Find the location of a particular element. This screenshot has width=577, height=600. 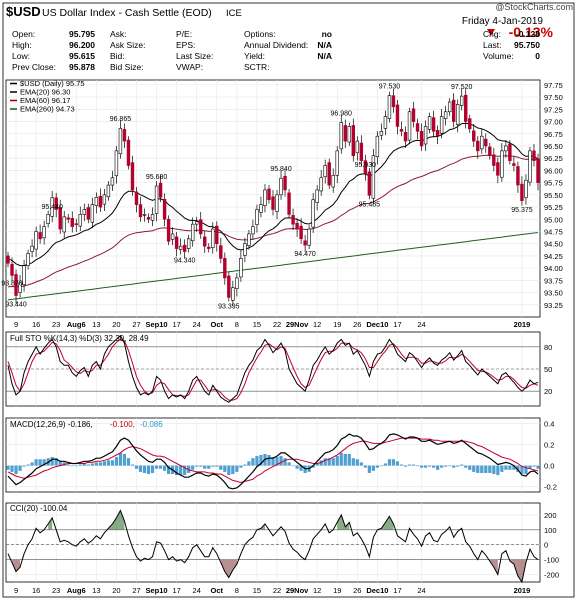

price-annotation: 93.870 is located at coordinates (12, 283).